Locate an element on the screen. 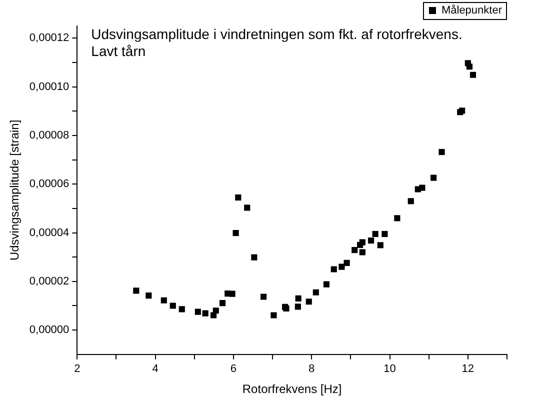  y-tick-label: 0,00006 is located at coordinates (49, 184).